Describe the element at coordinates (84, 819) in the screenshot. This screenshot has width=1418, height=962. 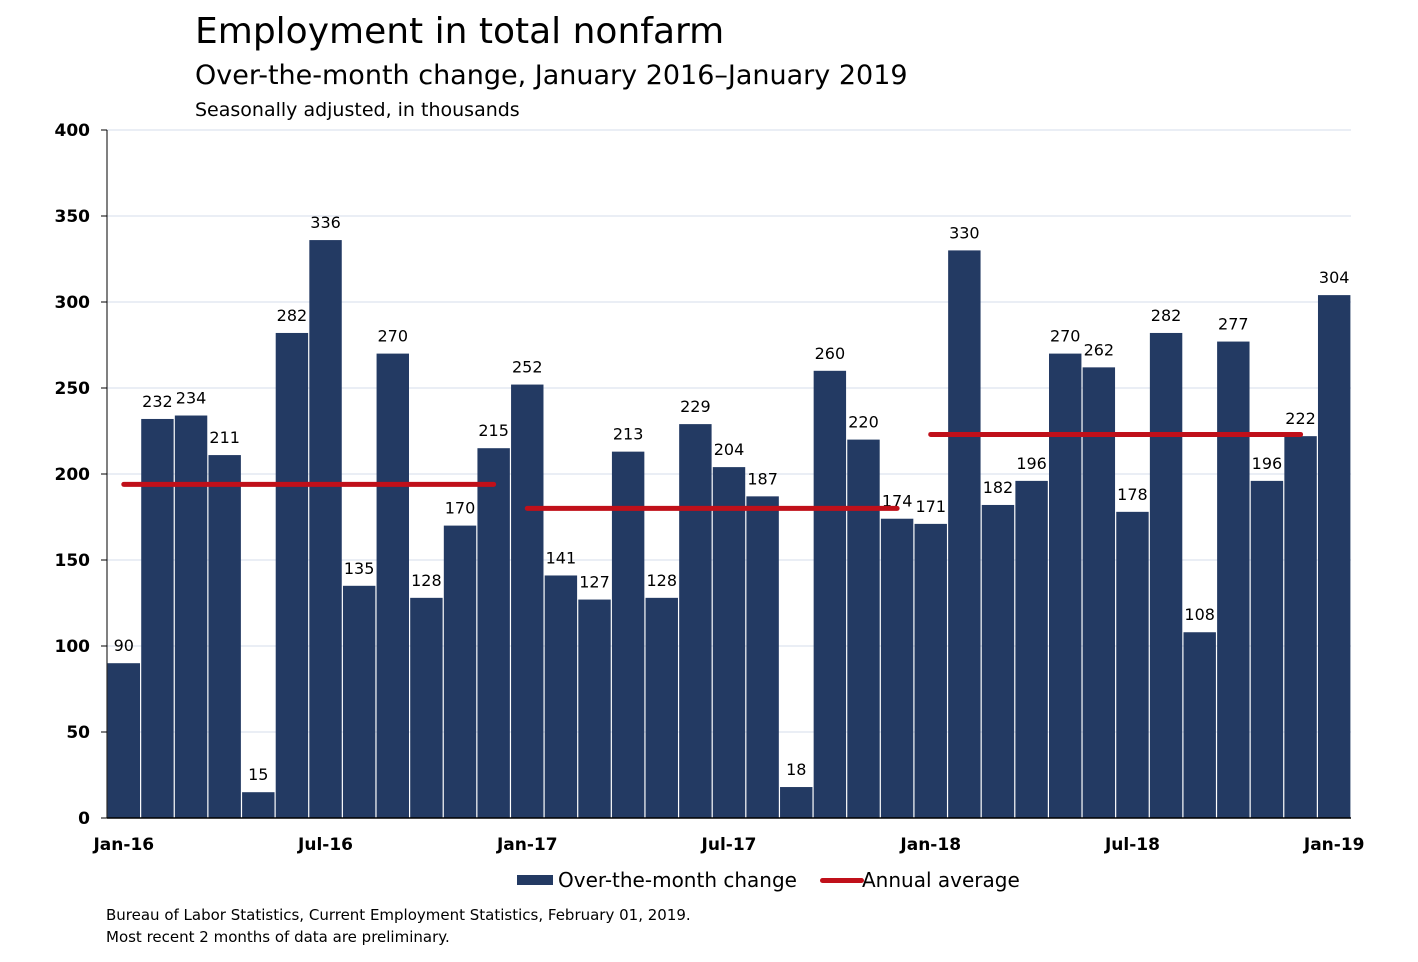
I see `y-tick-label: 0` at that location.